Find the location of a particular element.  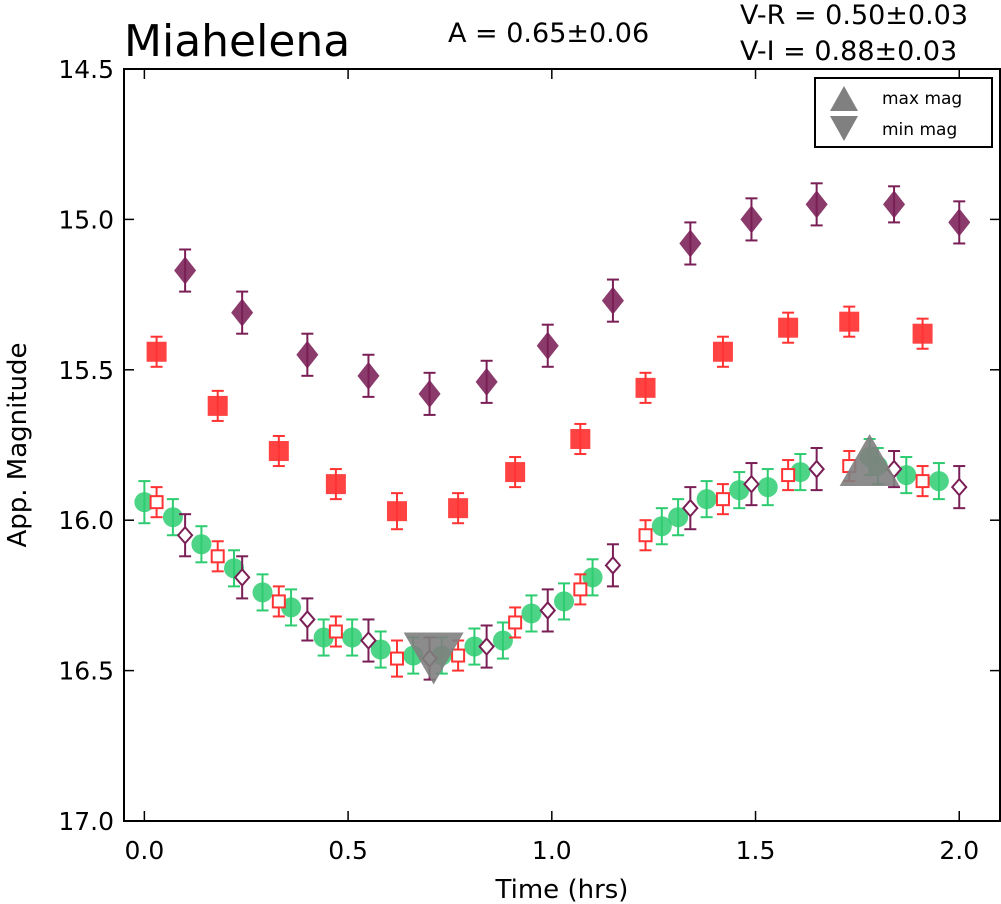

y-tick-label: 14.5 is located at coordinates (86, 69).